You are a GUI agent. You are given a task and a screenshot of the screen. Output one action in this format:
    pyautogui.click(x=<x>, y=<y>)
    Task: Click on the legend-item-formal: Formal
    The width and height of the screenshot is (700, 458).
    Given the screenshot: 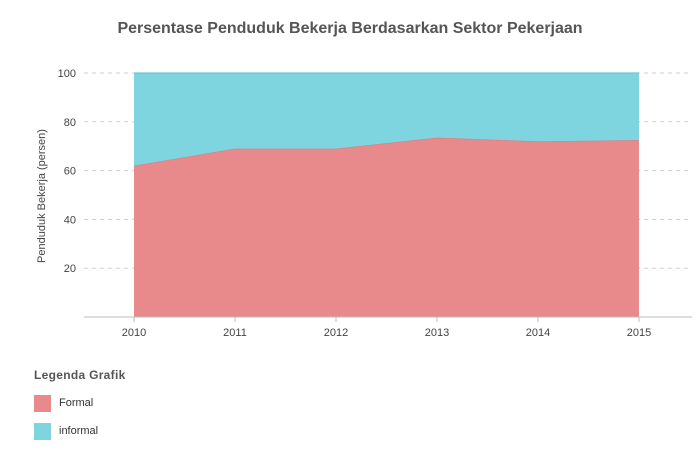 What is the action you would take?
    pyautogui.click(x=63, y=403)
    